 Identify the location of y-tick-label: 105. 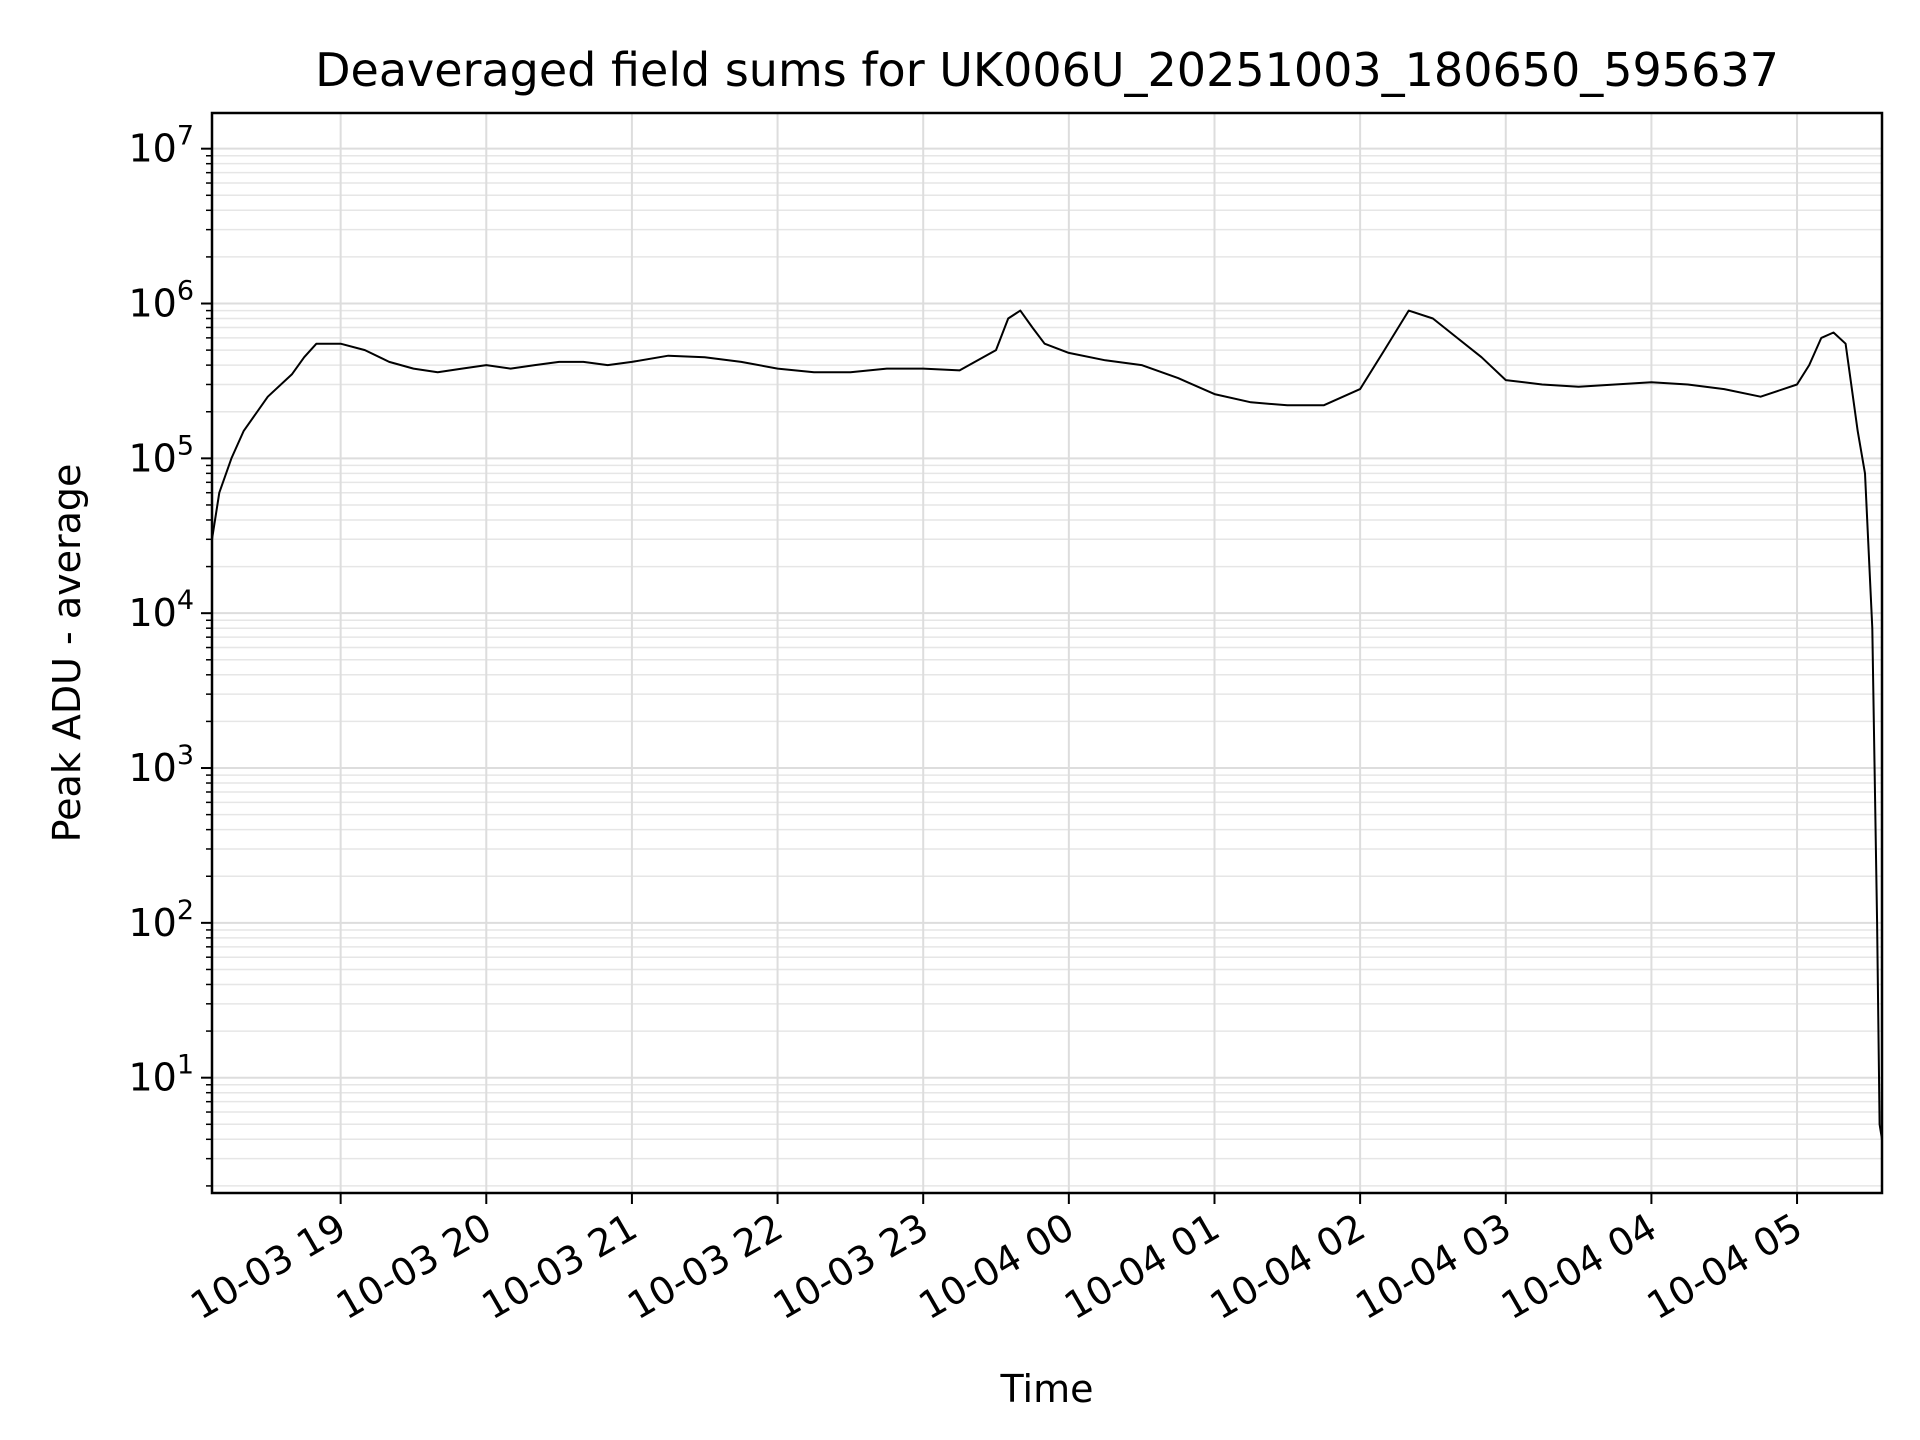
(161, 455).